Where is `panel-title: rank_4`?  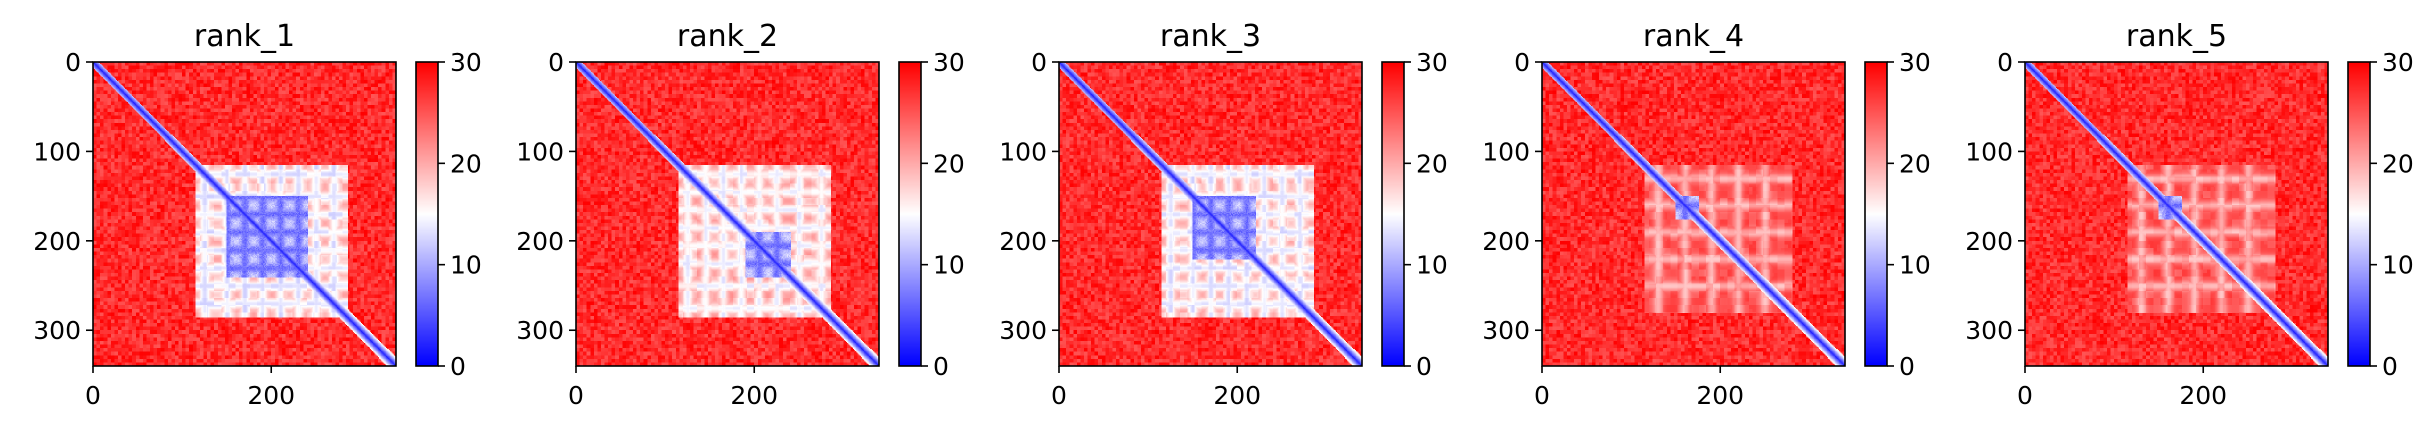 panel-title: rank_4 is located at coordinates (1693, 36).